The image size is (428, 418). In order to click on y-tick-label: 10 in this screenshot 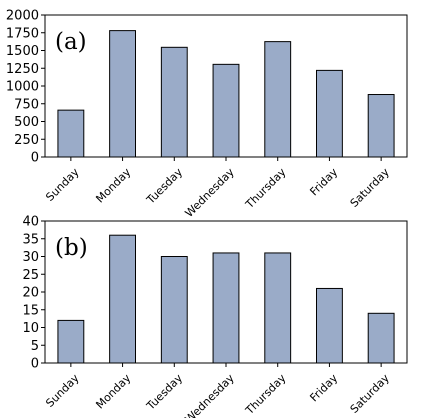, I will do `click(30, 328)`.